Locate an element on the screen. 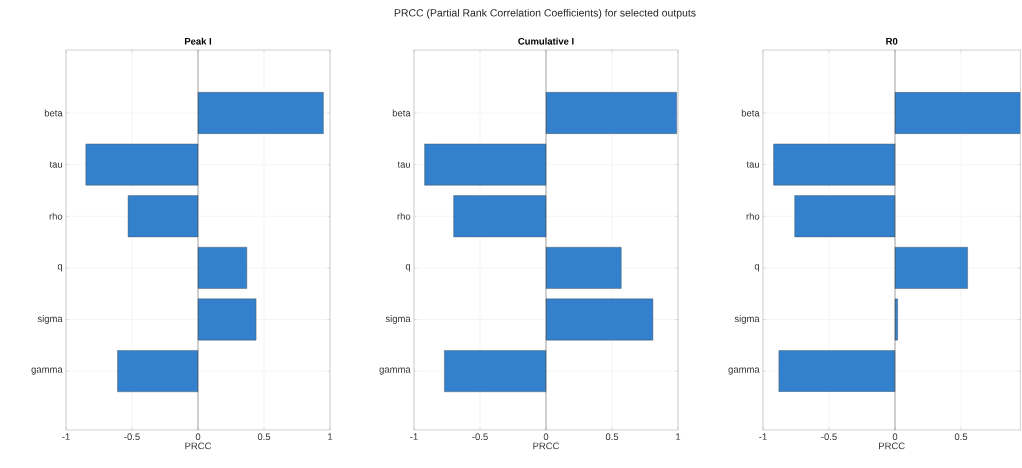 The width and height of the screenshot is (1022, 468). text: PRCC (Partial Rank Correlation Coefficients) for selected outputs is located at coordinates (545, 13).